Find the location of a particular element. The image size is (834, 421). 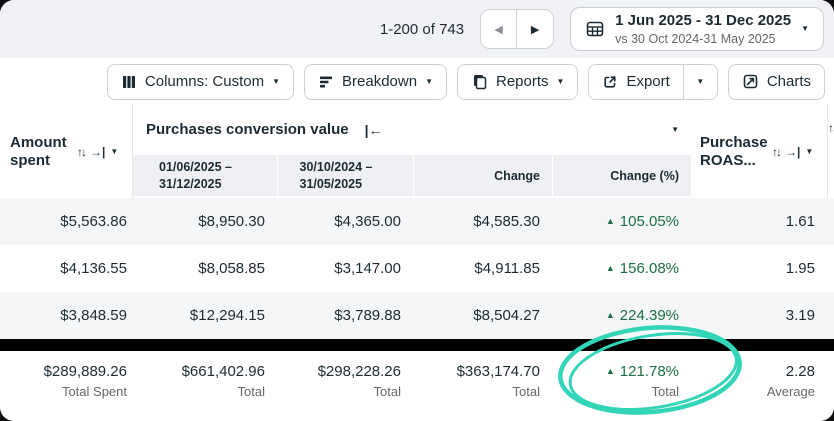

breakdown-icon is located at coordinates (326, 82).